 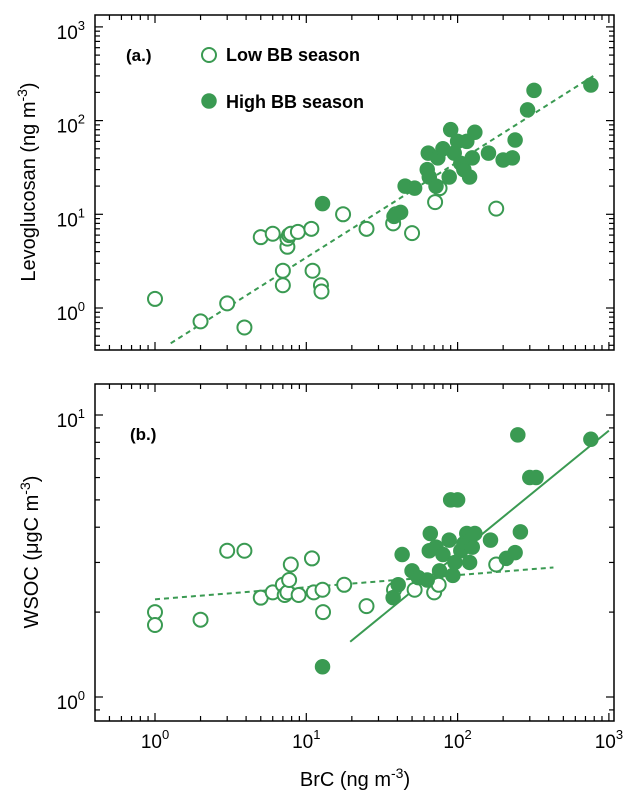 I want to click on panel-b-y-axis-label: WSOC (μgC m-3), so click(x=30, y=552).